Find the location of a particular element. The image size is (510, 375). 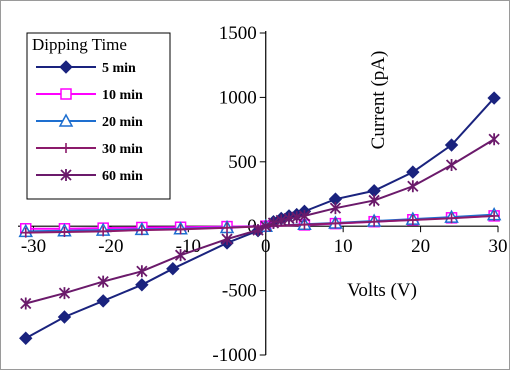

legend-label: 5 min is located at coordinates (119, 68).